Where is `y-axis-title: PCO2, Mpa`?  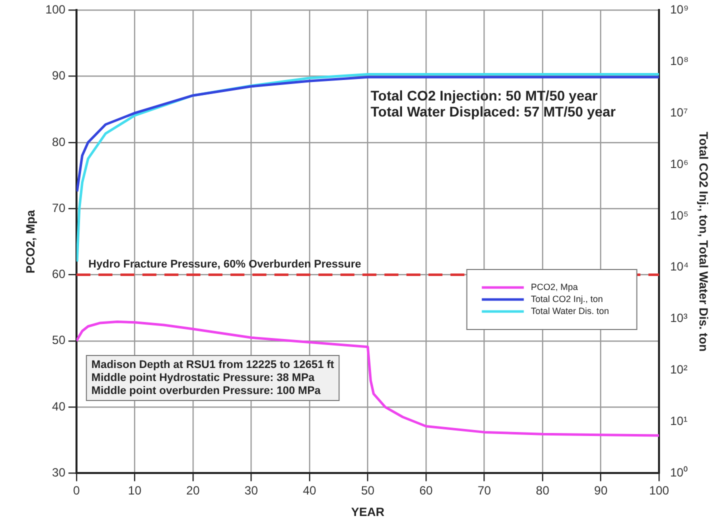 y-axis-title: PCO2, Mpa is located at coordinates (31, 242).